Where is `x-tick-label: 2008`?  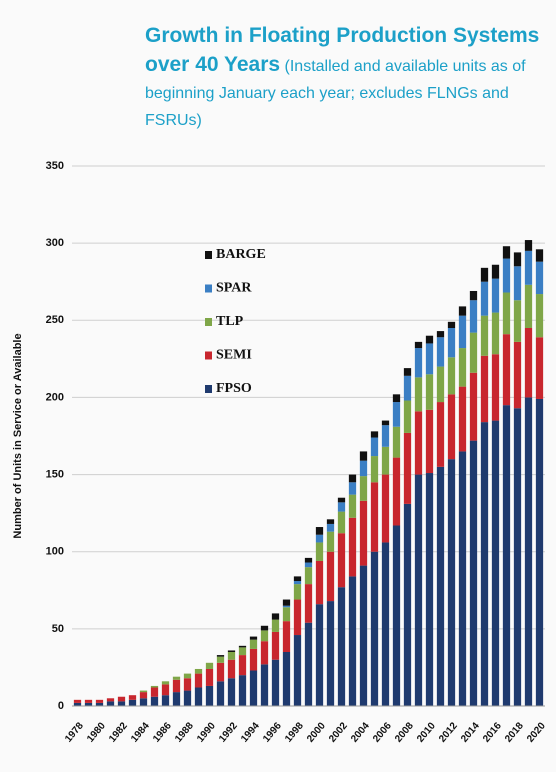
x-tick-label: 2008 is located at coordinates (404, 732).